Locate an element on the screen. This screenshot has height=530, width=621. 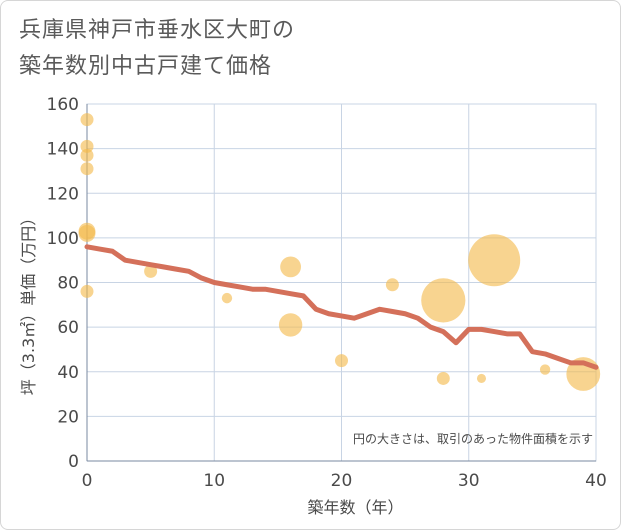
page-title: 兵庫県神戸市垂水区大町の 築年数別中古戸建て価格 is located at coordinates (157, 49).